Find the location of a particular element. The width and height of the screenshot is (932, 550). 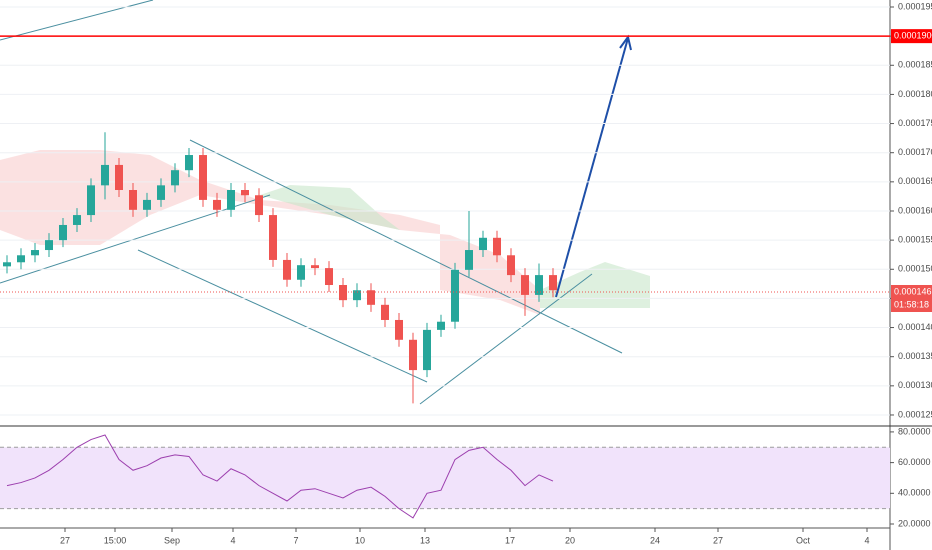

cloud-bullish is located at coordinates (330, 207).